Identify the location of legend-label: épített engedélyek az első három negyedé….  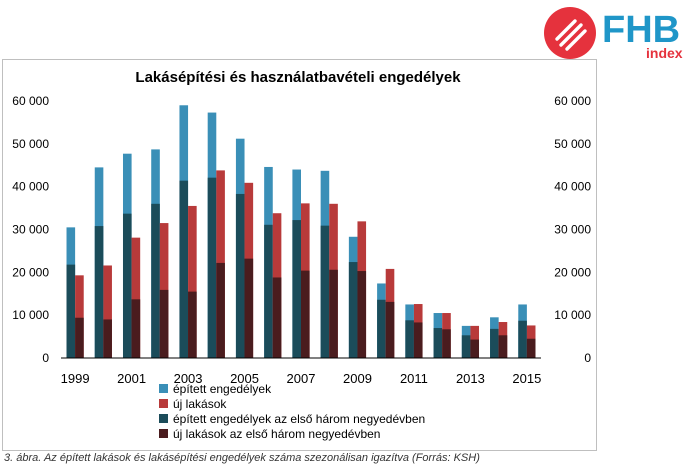
(299, 419).